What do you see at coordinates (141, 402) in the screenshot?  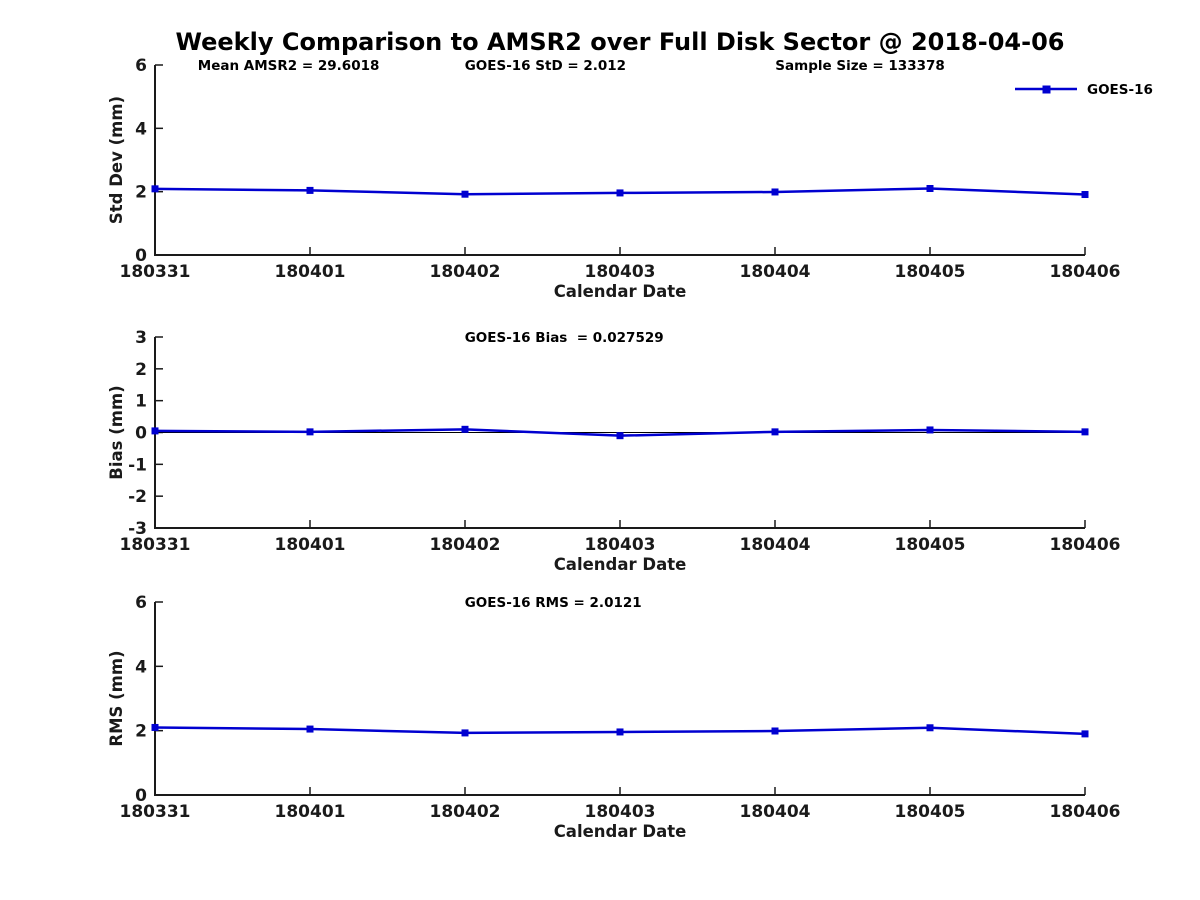 I see `y-tick-label: 1` at bounding box center [141, 402].